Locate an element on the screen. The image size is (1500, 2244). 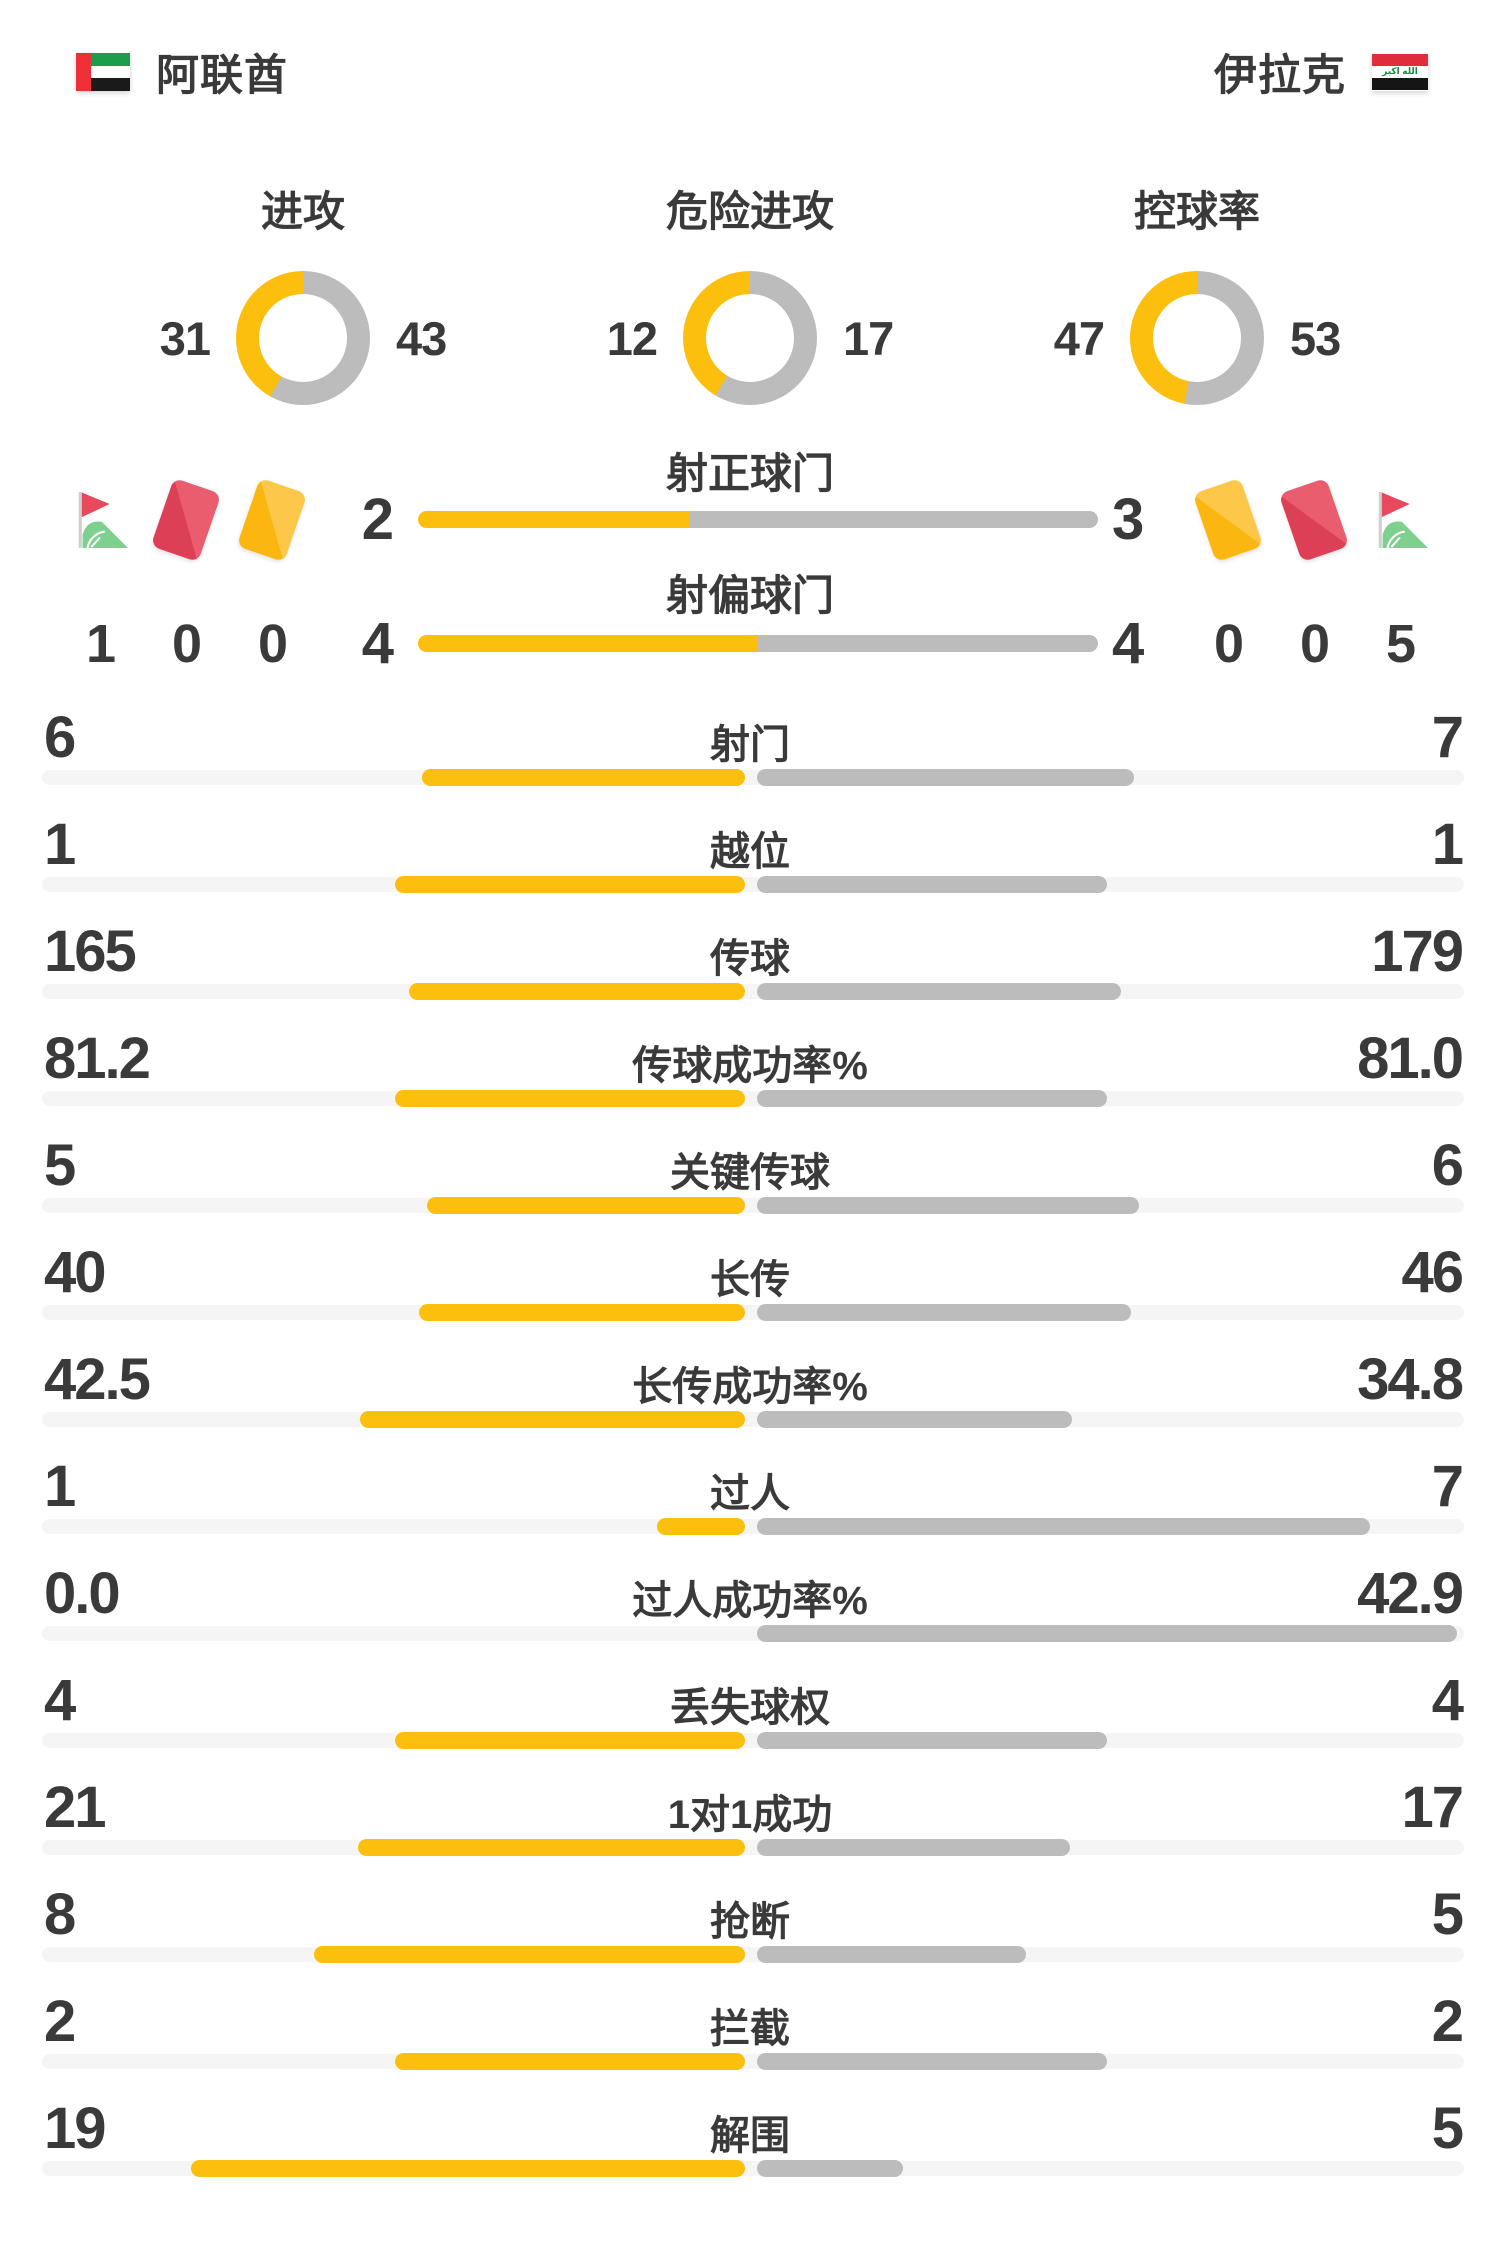
donut-away-value: 53 is located at coordinates (1315, 338).